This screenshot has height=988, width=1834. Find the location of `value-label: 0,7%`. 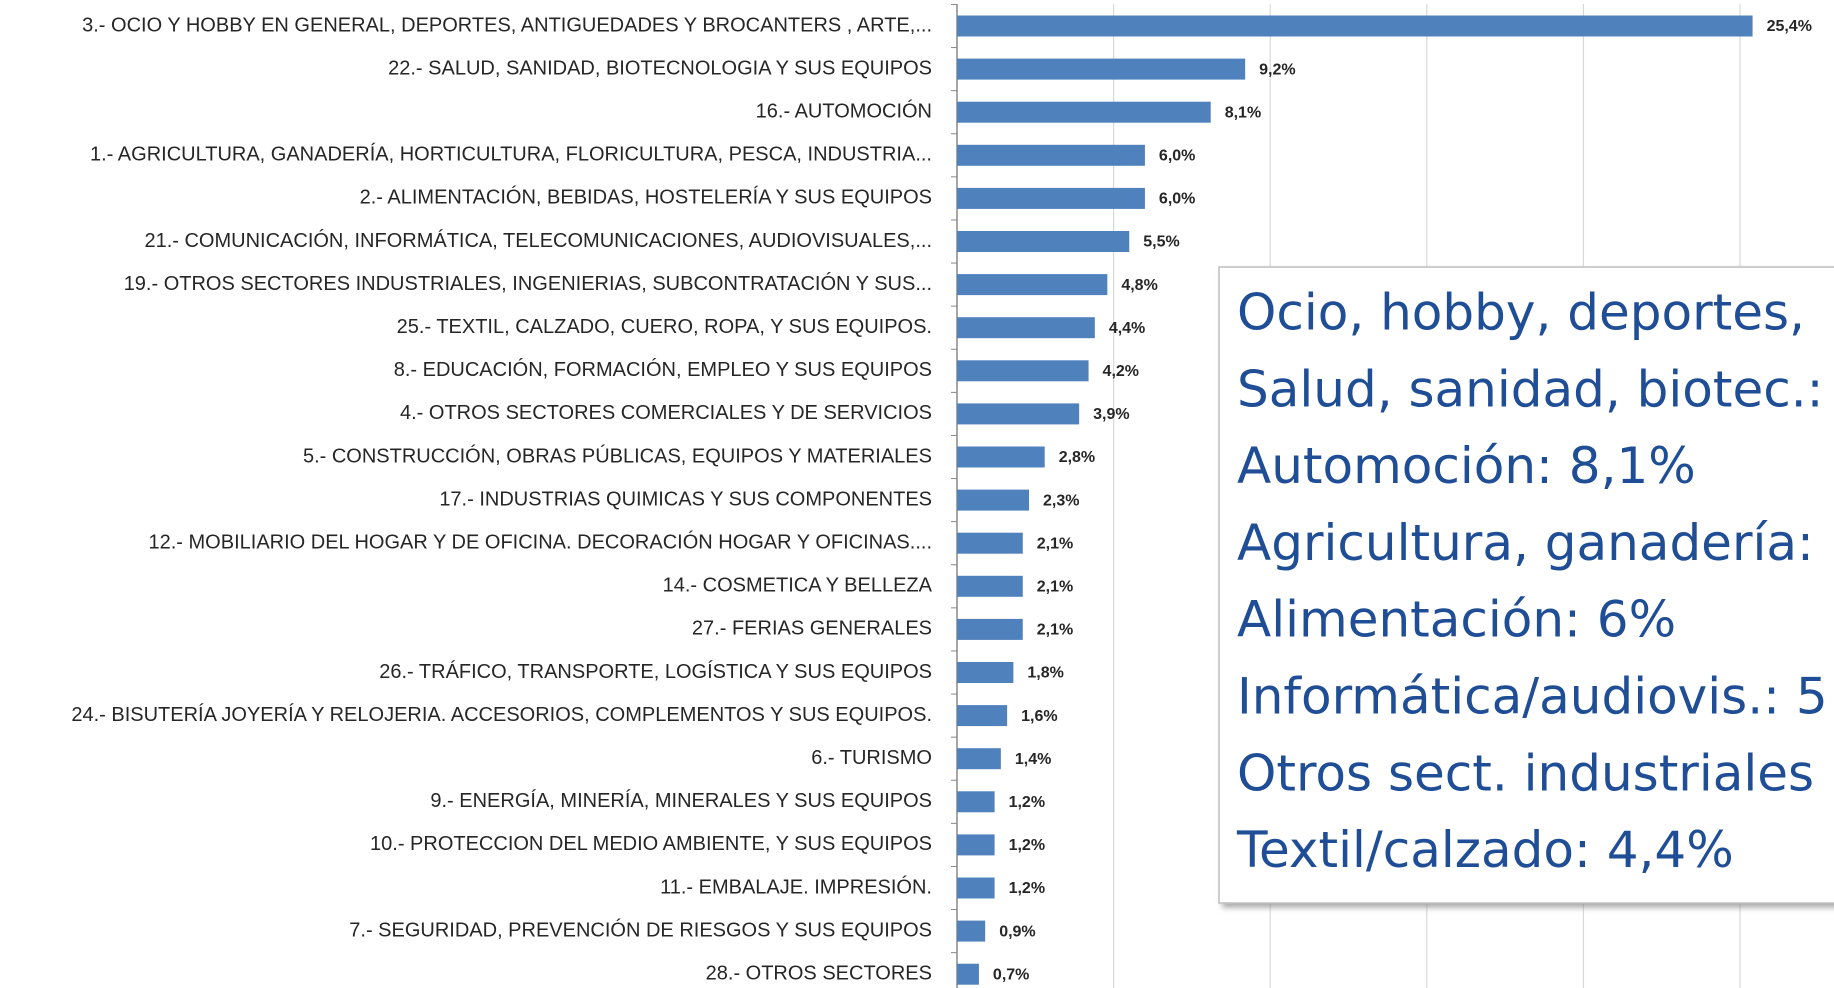

value-label: 0,7% is located at coordinates (1011, 974).